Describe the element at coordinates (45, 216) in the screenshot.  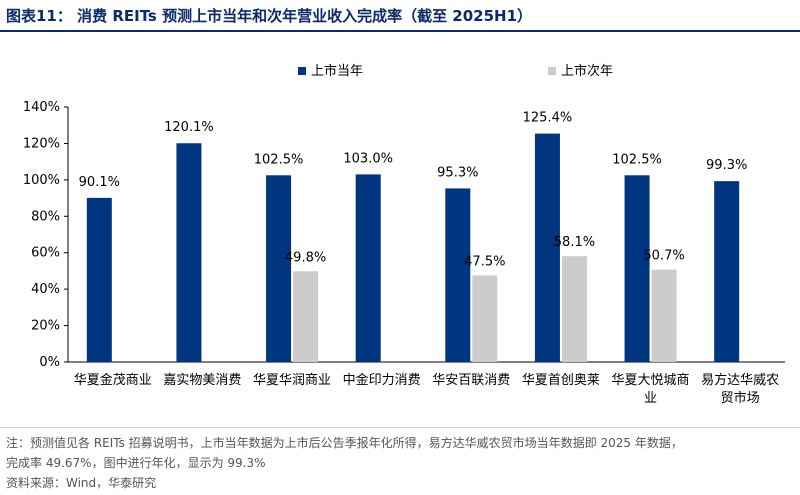
I see `y-tick-label: 80%` at that location.